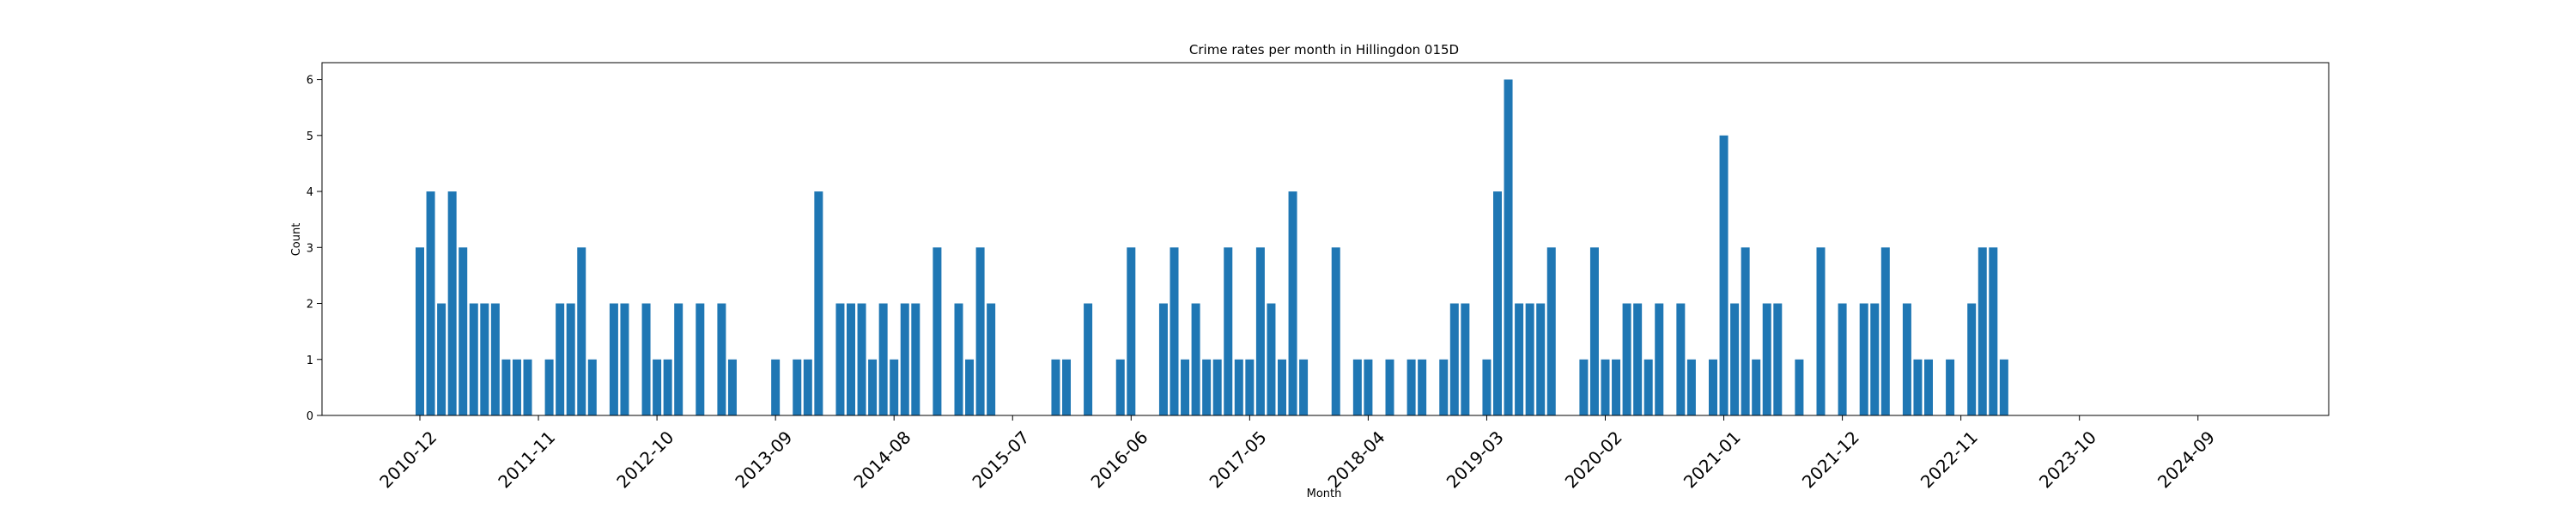  Describe the element at coordinates (296, 240) in the screenshot. I see `y-axis-label: Count` at that location.